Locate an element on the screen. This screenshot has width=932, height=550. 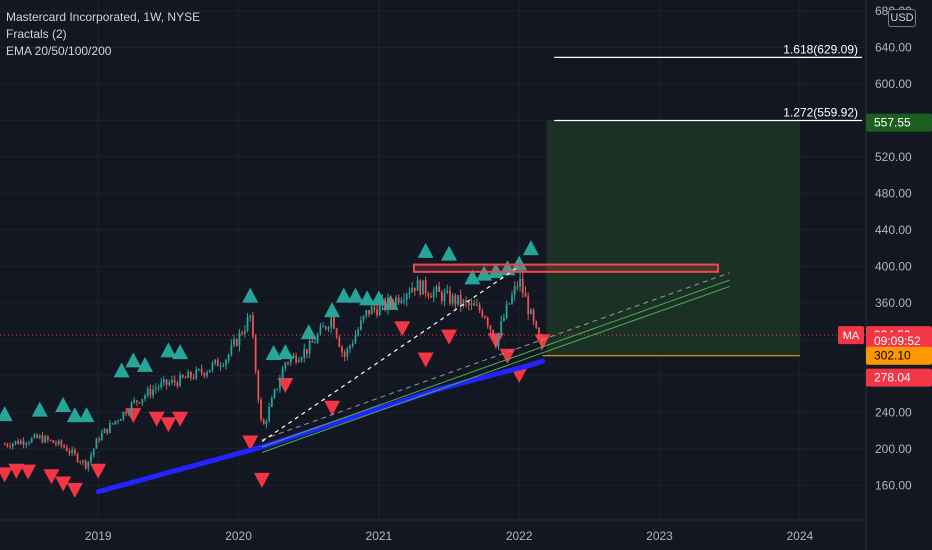
indicator-ema: EMA 20/50/100/200 is located at coordinates (59, 51).